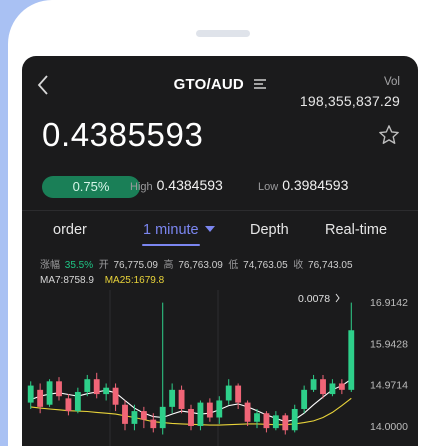 This screenshot has height=446, width=442. Describe the element at coordinates (79, 265) in the screenshot. I see `amp-value: 35.5%` at that location.